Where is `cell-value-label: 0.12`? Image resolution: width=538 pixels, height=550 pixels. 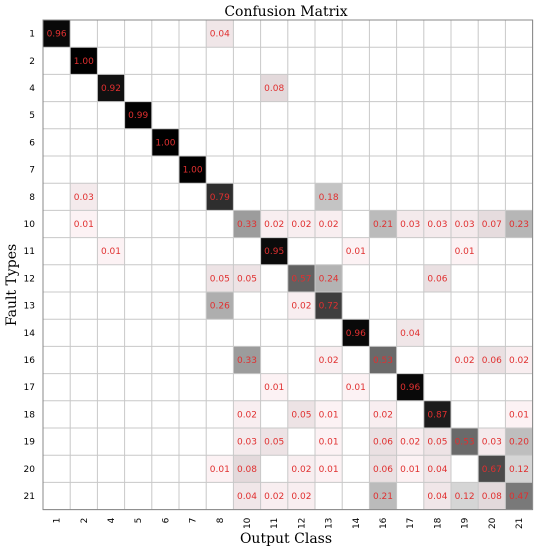 cell-value-label: 0.12 is located at coordinates (519, 470).